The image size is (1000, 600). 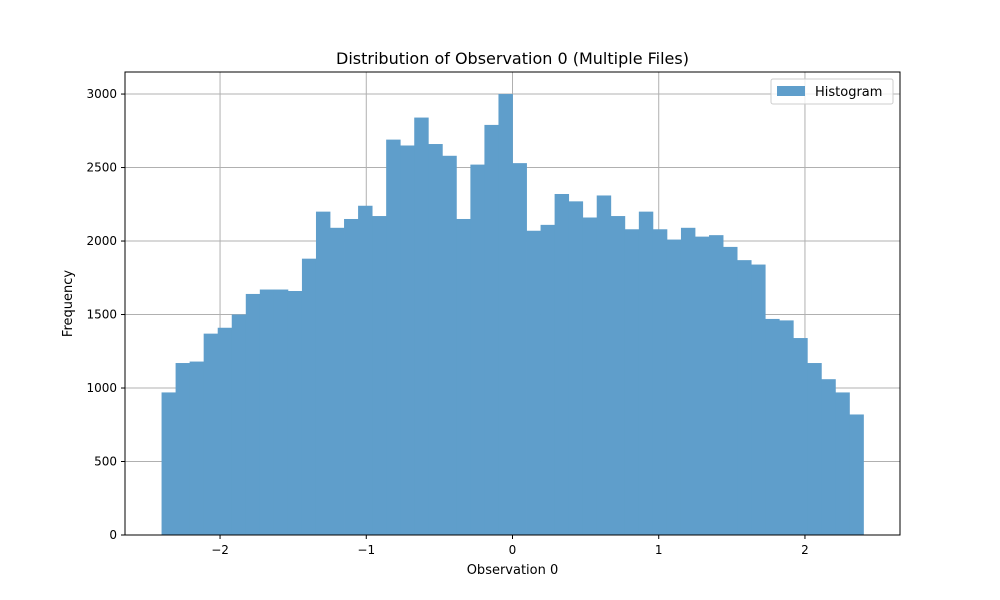 I want to click on y-tick-label: 2500, so click(x=101, y=168).